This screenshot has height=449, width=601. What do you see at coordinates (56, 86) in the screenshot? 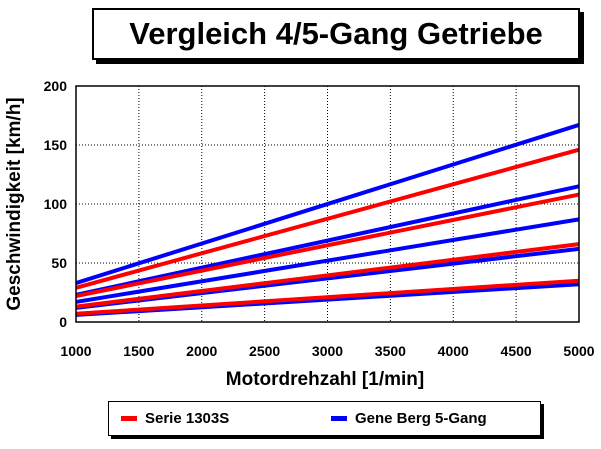
I see `y-tick-label: 200` at bounding box center [56, 86].